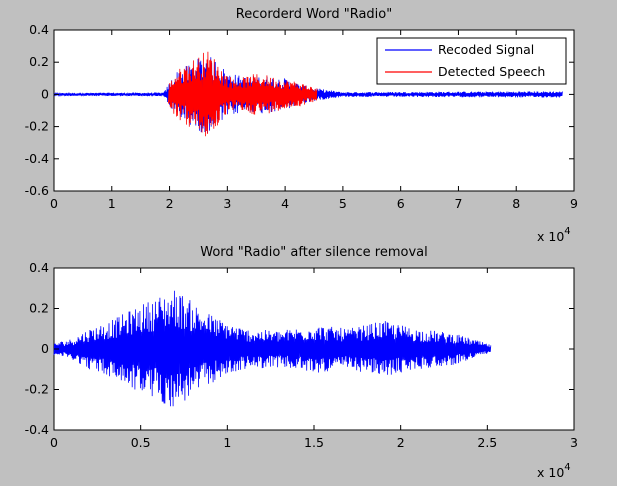 The height and width of the screenshot is (486, 617). What do you see at coordinates (516, 203) in the screenshot?
I see `top-x-tick-label: 8` at bounding box center [516, 203].